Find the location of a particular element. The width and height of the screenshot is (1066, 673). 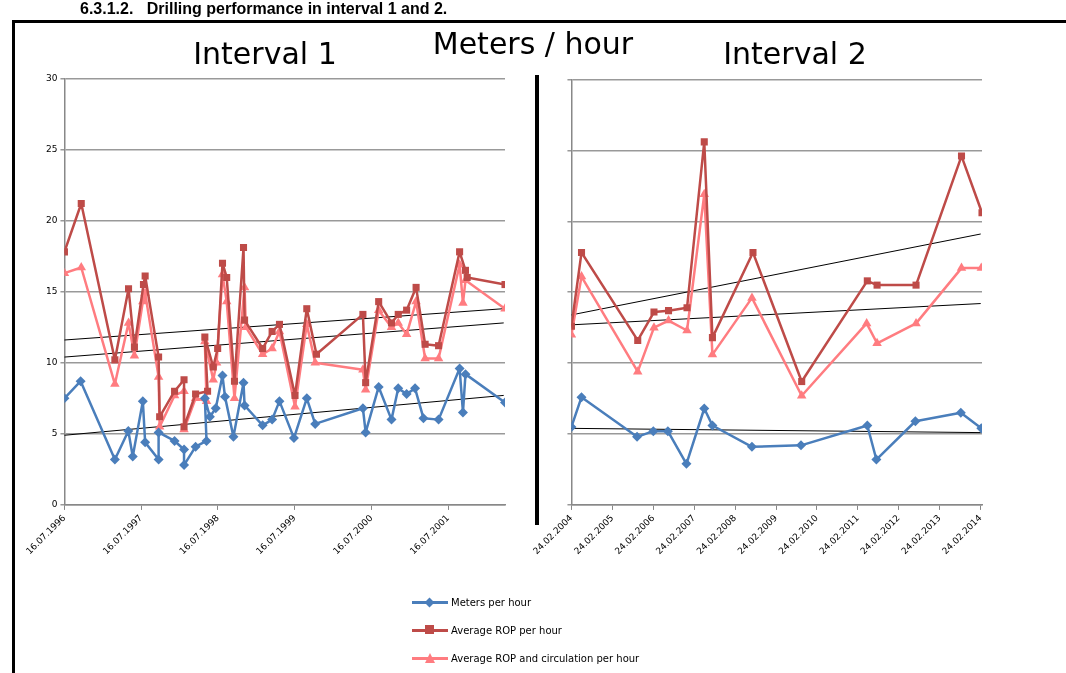

y-tick-label: 15 is located at coordinates (51, 291).